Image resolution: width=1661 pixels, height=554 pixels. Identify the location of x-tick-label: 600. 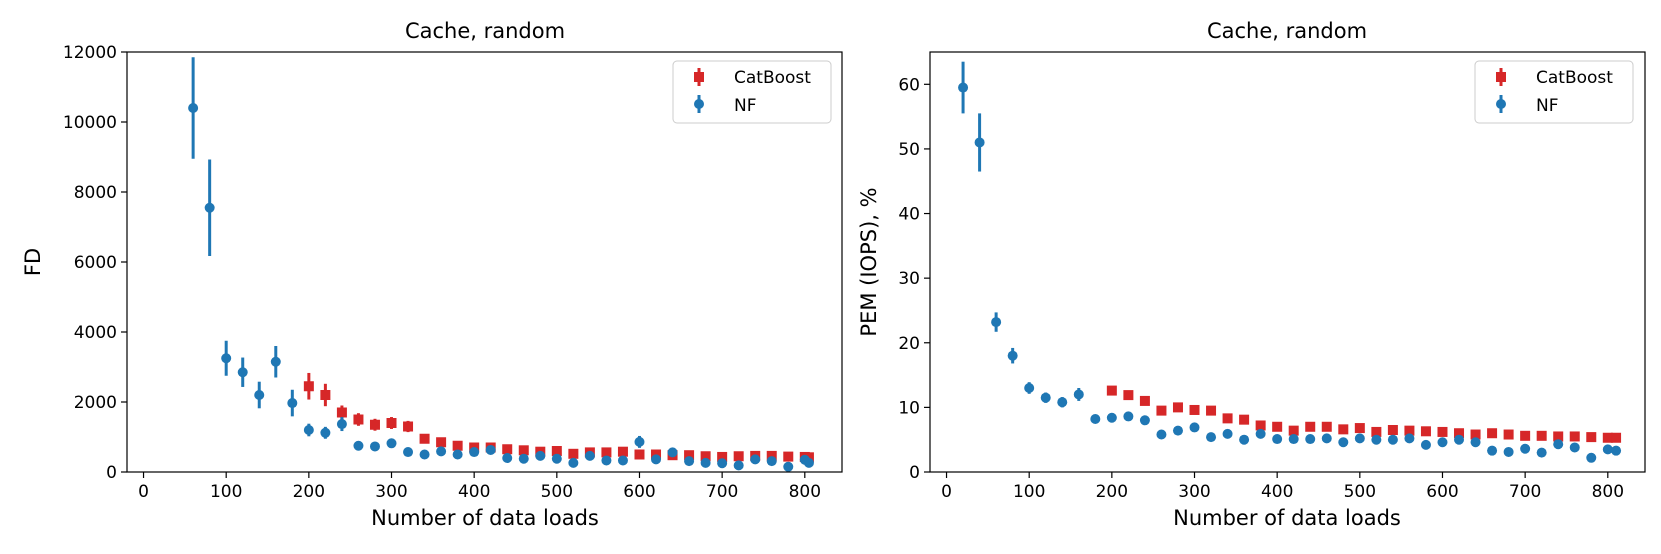
(639, 492).